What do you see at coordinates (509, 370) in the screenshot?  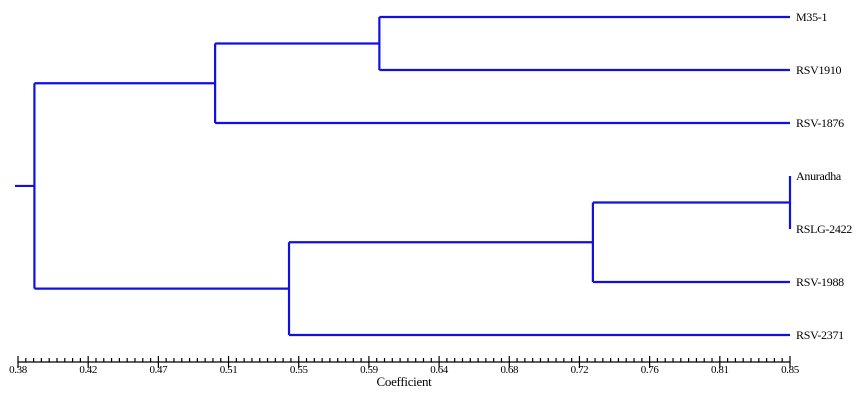 I see `tick-label: 0.68` at bounding box center [509, 370].